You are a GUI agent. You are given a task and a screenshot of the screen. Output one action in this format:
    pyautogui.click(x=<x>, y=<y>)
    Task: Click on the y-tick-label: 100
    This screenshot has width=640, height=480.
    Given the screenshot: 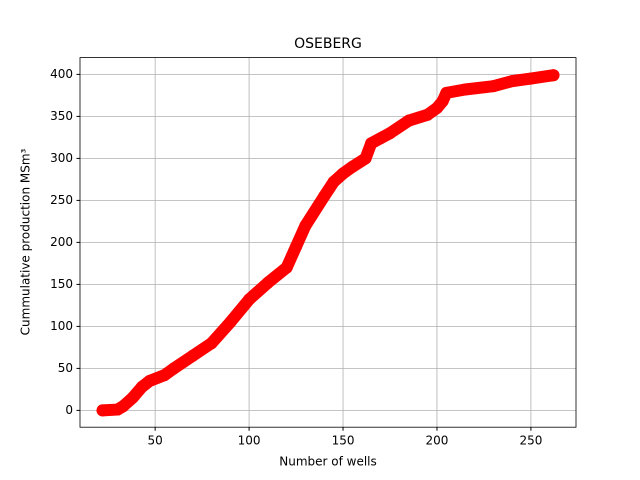 What is the action you would take?
    pyautogui.click(x=61, y=326)
    